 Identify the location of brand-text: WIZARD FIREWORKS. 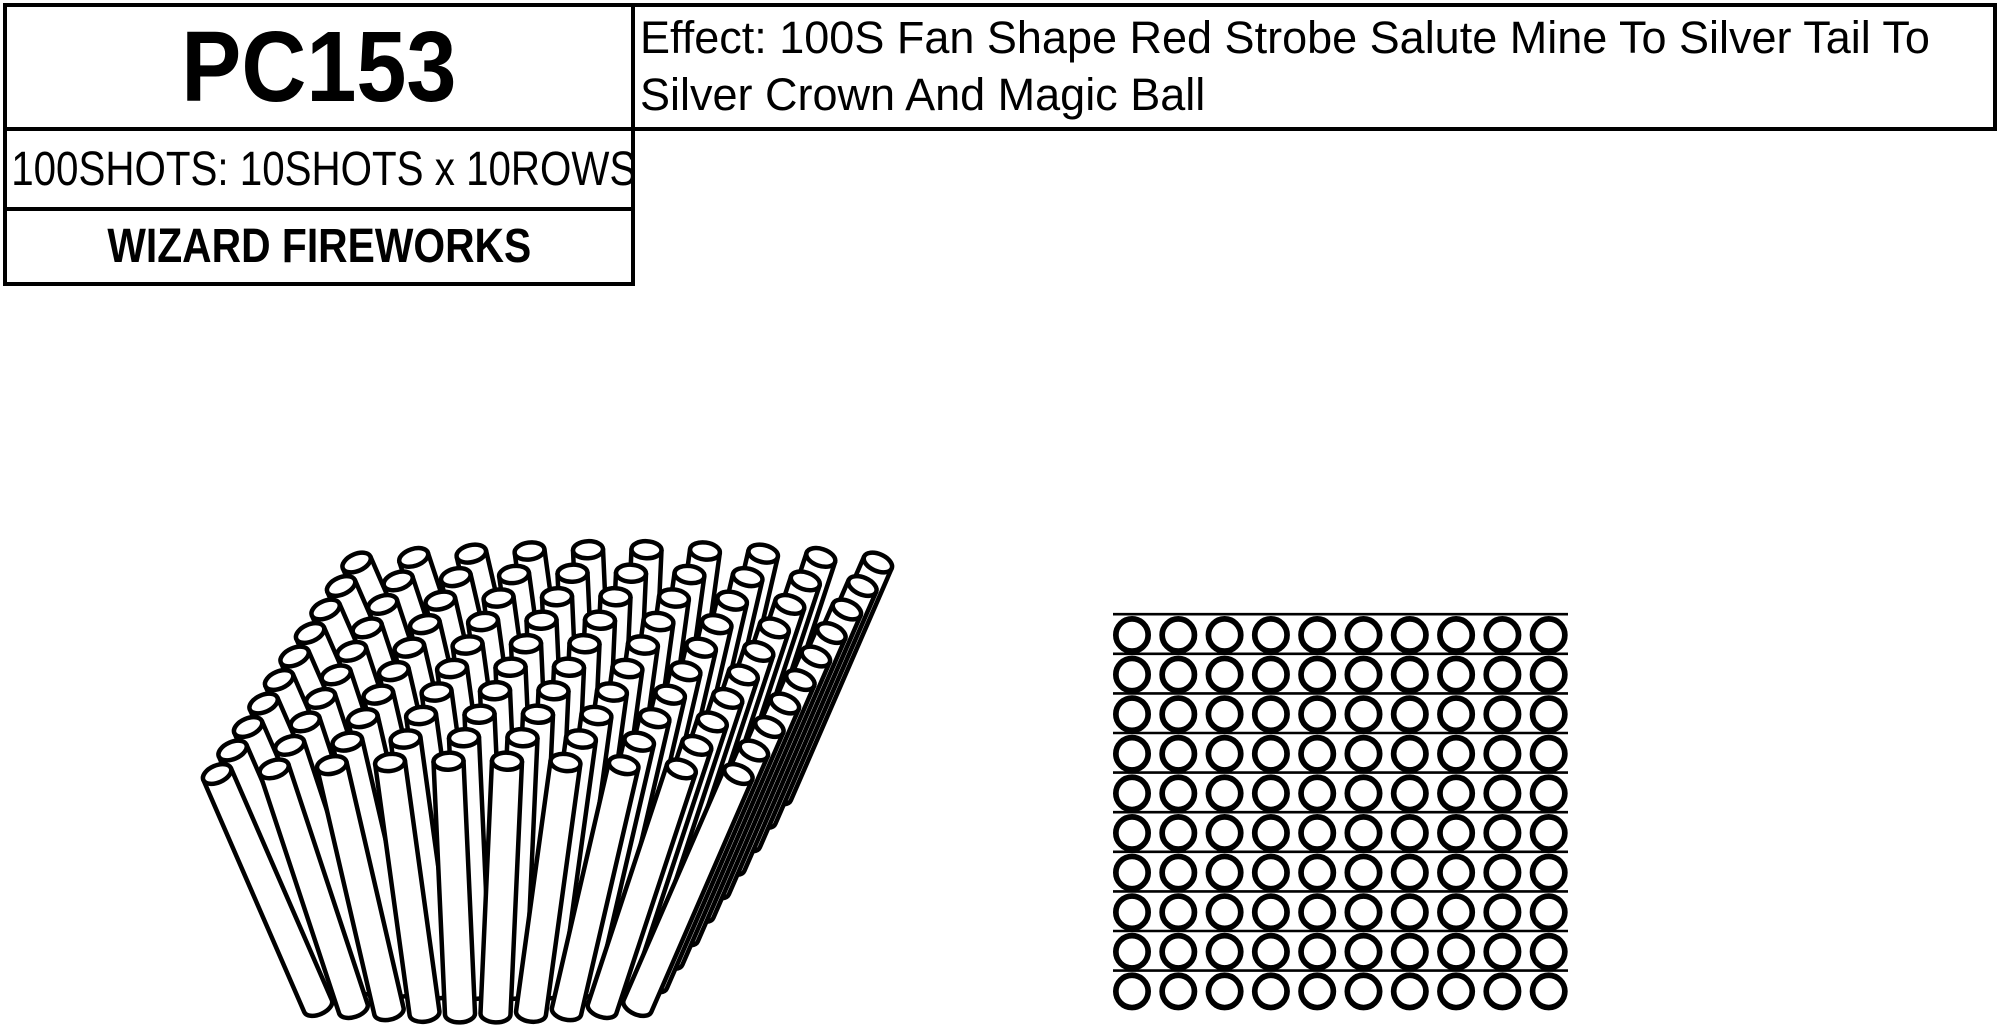
(319, 246).